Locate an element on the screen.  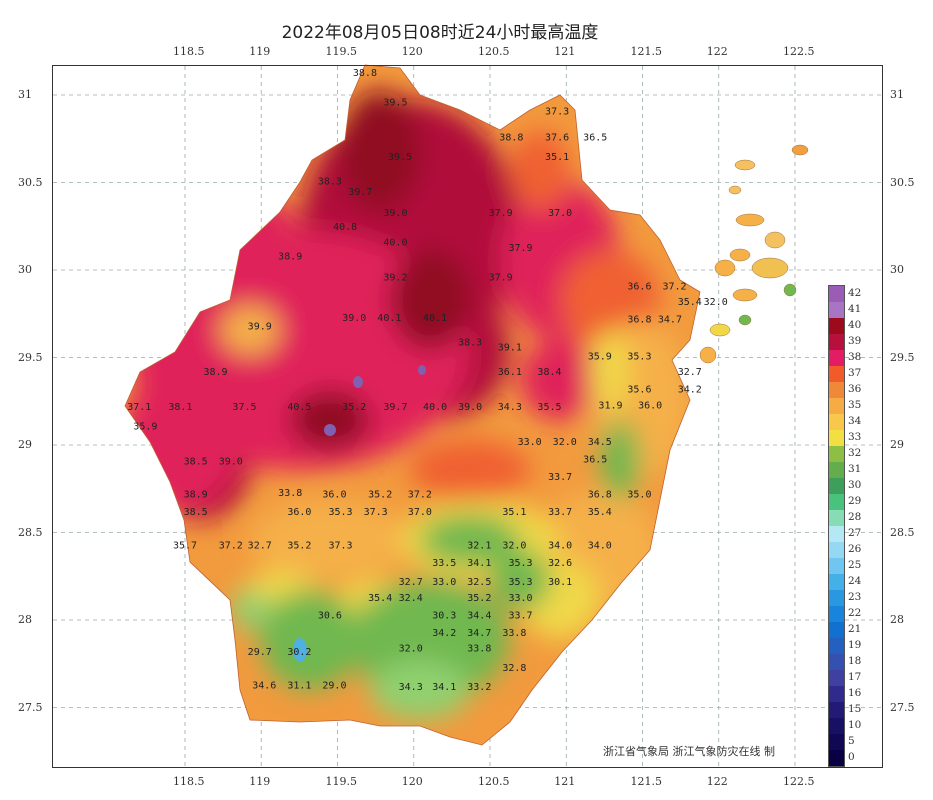
station-value: 29.0 is located at coordinates (334, 685).